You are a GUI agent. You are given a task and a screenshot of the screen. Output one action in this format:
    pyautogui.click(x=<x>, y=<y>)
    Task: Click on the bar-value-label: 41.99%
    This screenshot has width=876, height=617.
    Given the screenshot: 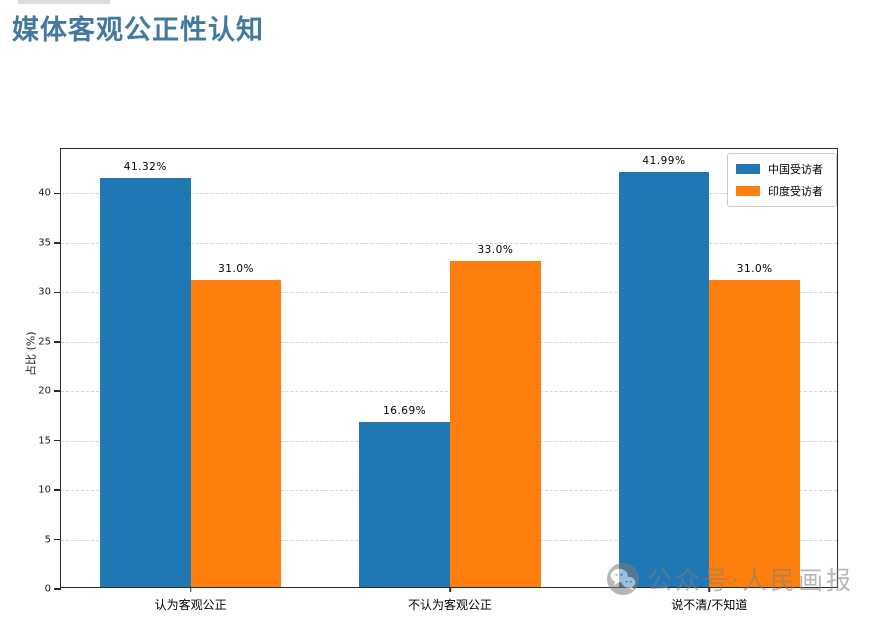 What is the action you would take?
    pyautogui.click(x=664, y=160)
    